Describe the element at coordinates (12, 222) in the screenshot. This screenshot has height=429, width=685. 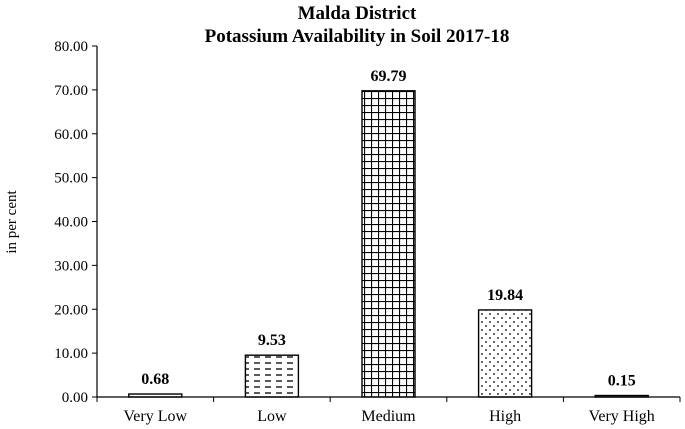
I see `y-axis-label: in per cent` at that location.